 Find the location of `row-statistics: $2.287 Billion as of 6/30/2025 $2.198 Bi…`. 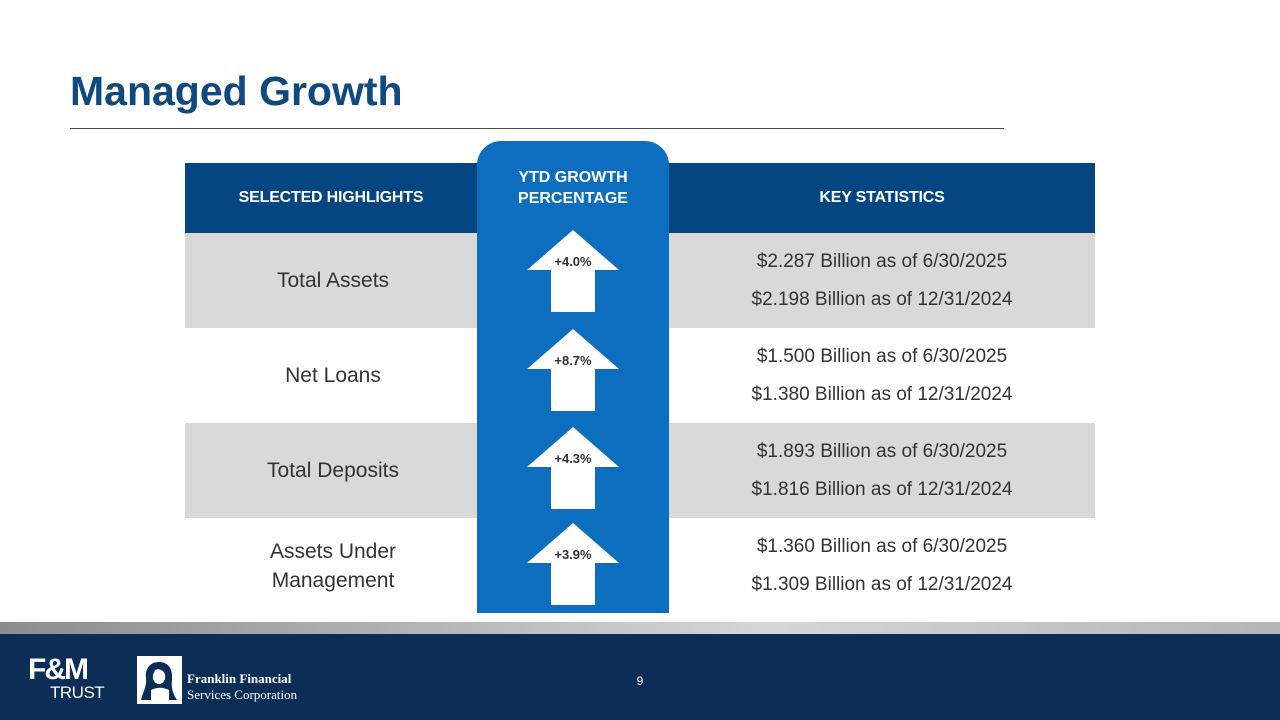

row-statistics: $2.287 Billion as of 6/30/2025 $2.198 Bi… is located at coordinates (882, 280).